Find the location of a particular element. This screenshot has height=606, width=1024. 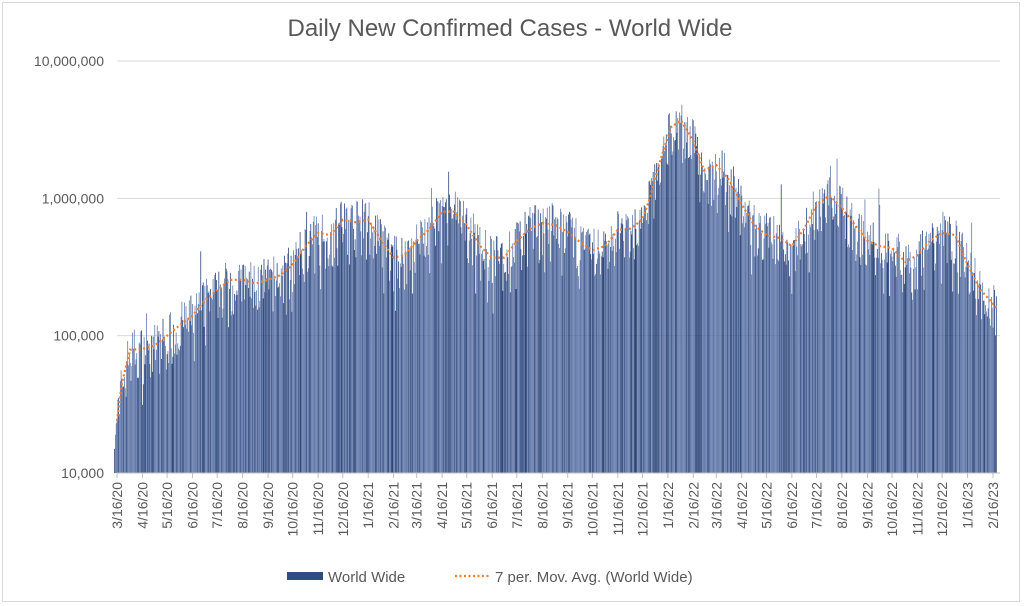

x-tick-label: 1/16/21 is located at coordinates (368, 505).